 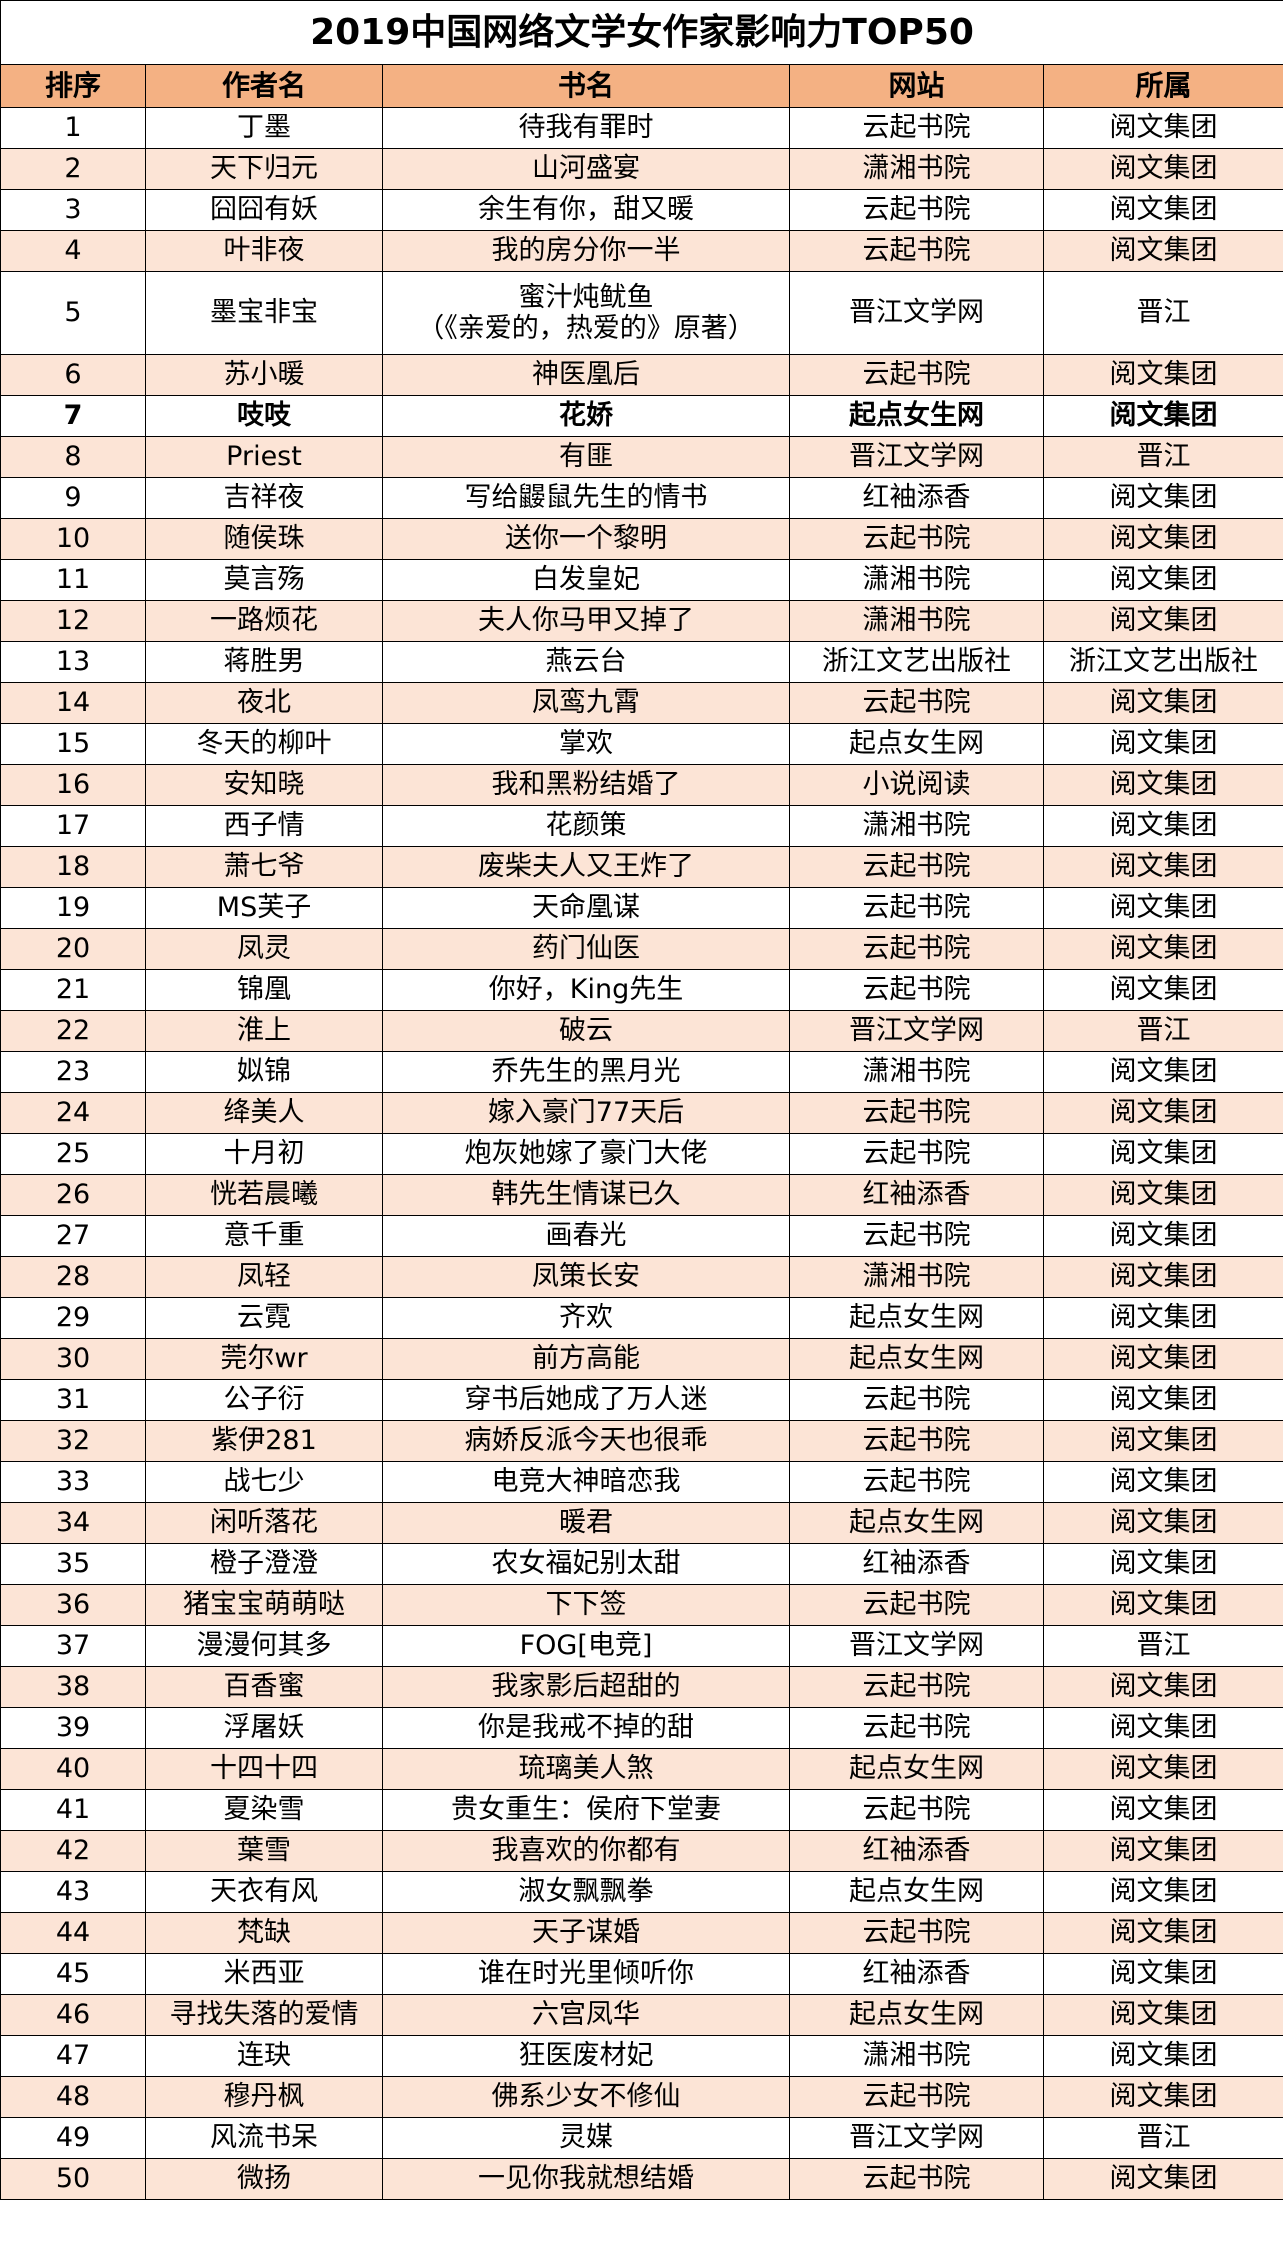 What do you see at coordinates (641, 662) in the screenshot?
I see `table-row: 13 蒋胜男 燕云台 浙江文艺出版社 浙江文艺出版社` at bounding box center [641, 662].